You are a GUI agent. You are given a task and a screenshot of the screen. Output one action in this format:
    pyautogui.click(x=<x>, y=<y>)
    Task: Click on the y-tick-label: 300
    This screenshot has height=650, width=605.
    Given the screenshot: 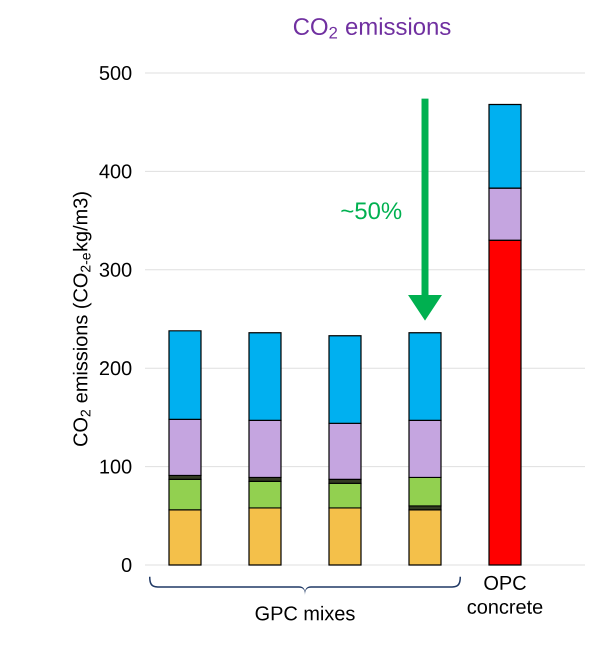 What is the action you would take?
    pyautogui.click(x=116, y=269)
    